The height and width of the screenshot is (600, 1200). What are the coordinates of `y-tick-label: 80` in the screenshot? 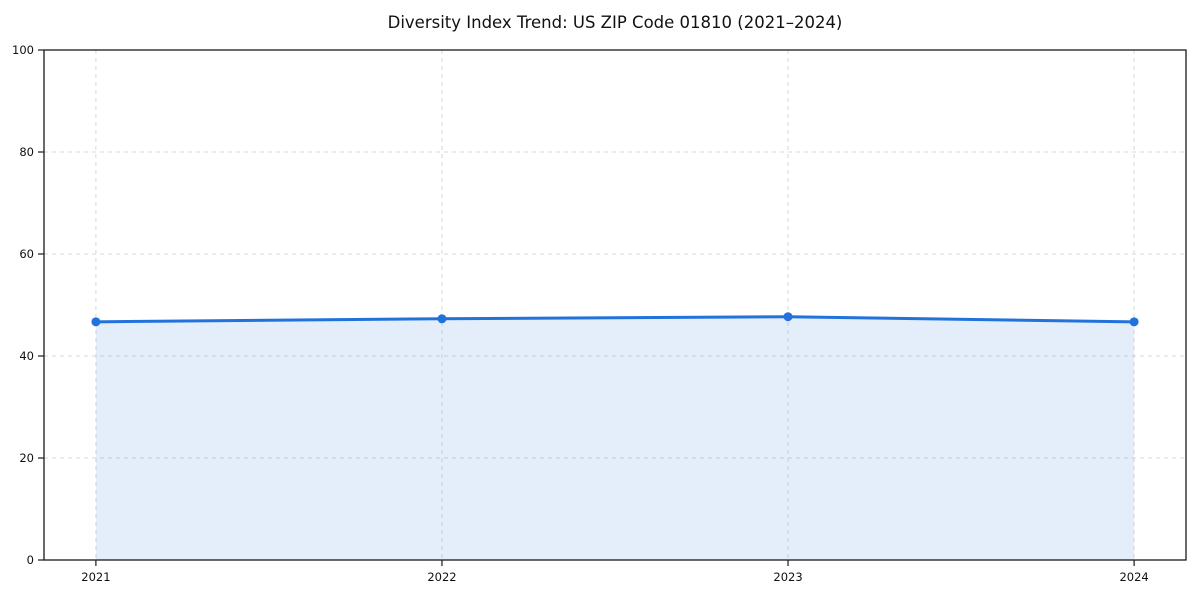 It's located at (26, 152).